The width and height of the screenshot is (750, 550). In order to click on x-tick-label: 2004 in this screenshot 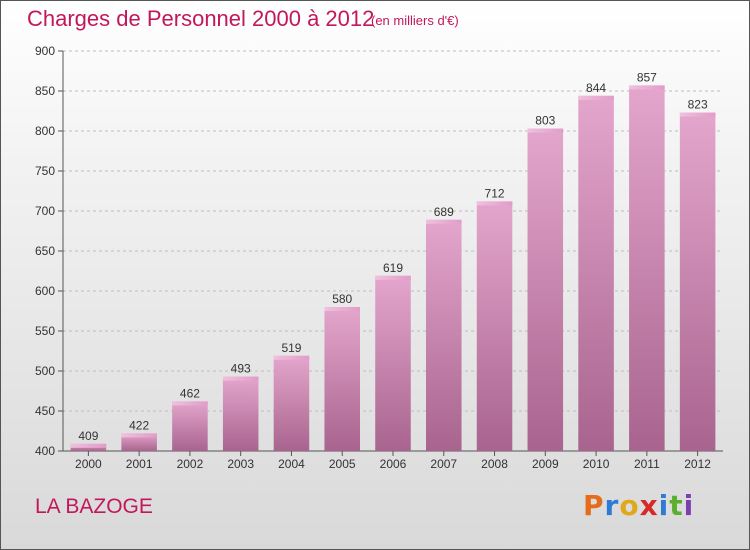, I will do `click(291, 464)`.